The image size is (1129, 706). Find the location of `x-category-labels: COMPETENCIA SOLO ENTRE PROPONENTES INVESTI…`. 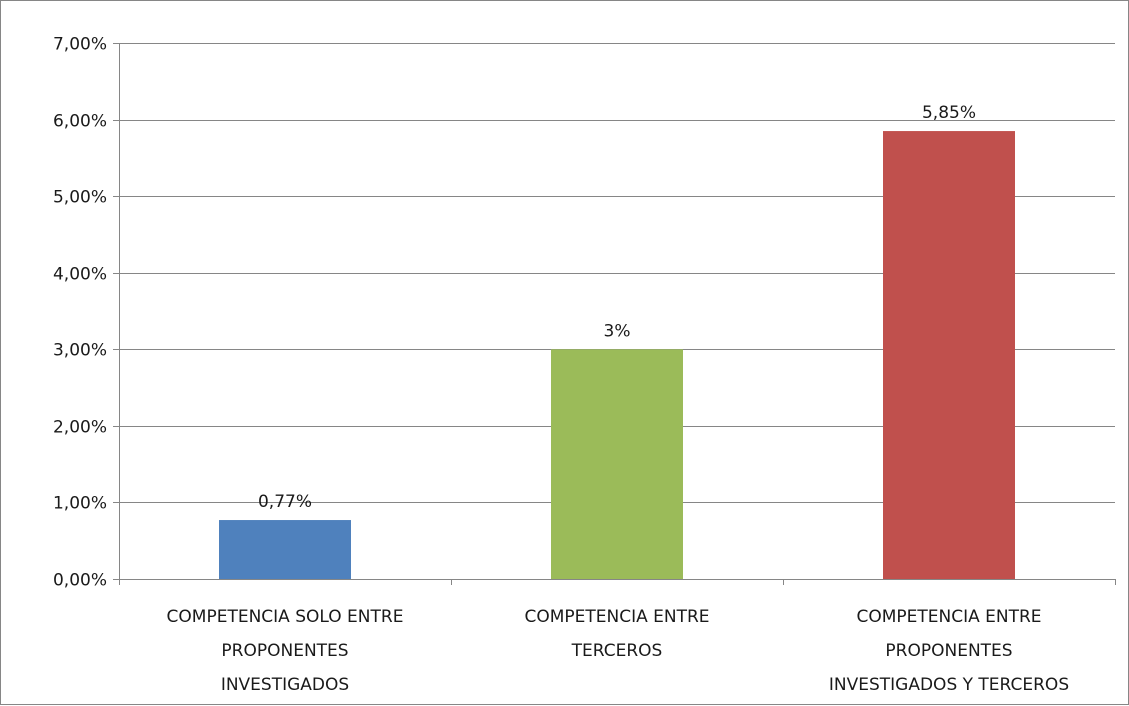

x-category-labels: COMPETENCIA SOLO ENTRE PROPONENTES INVESTI… is located at coordinates (618, 651).